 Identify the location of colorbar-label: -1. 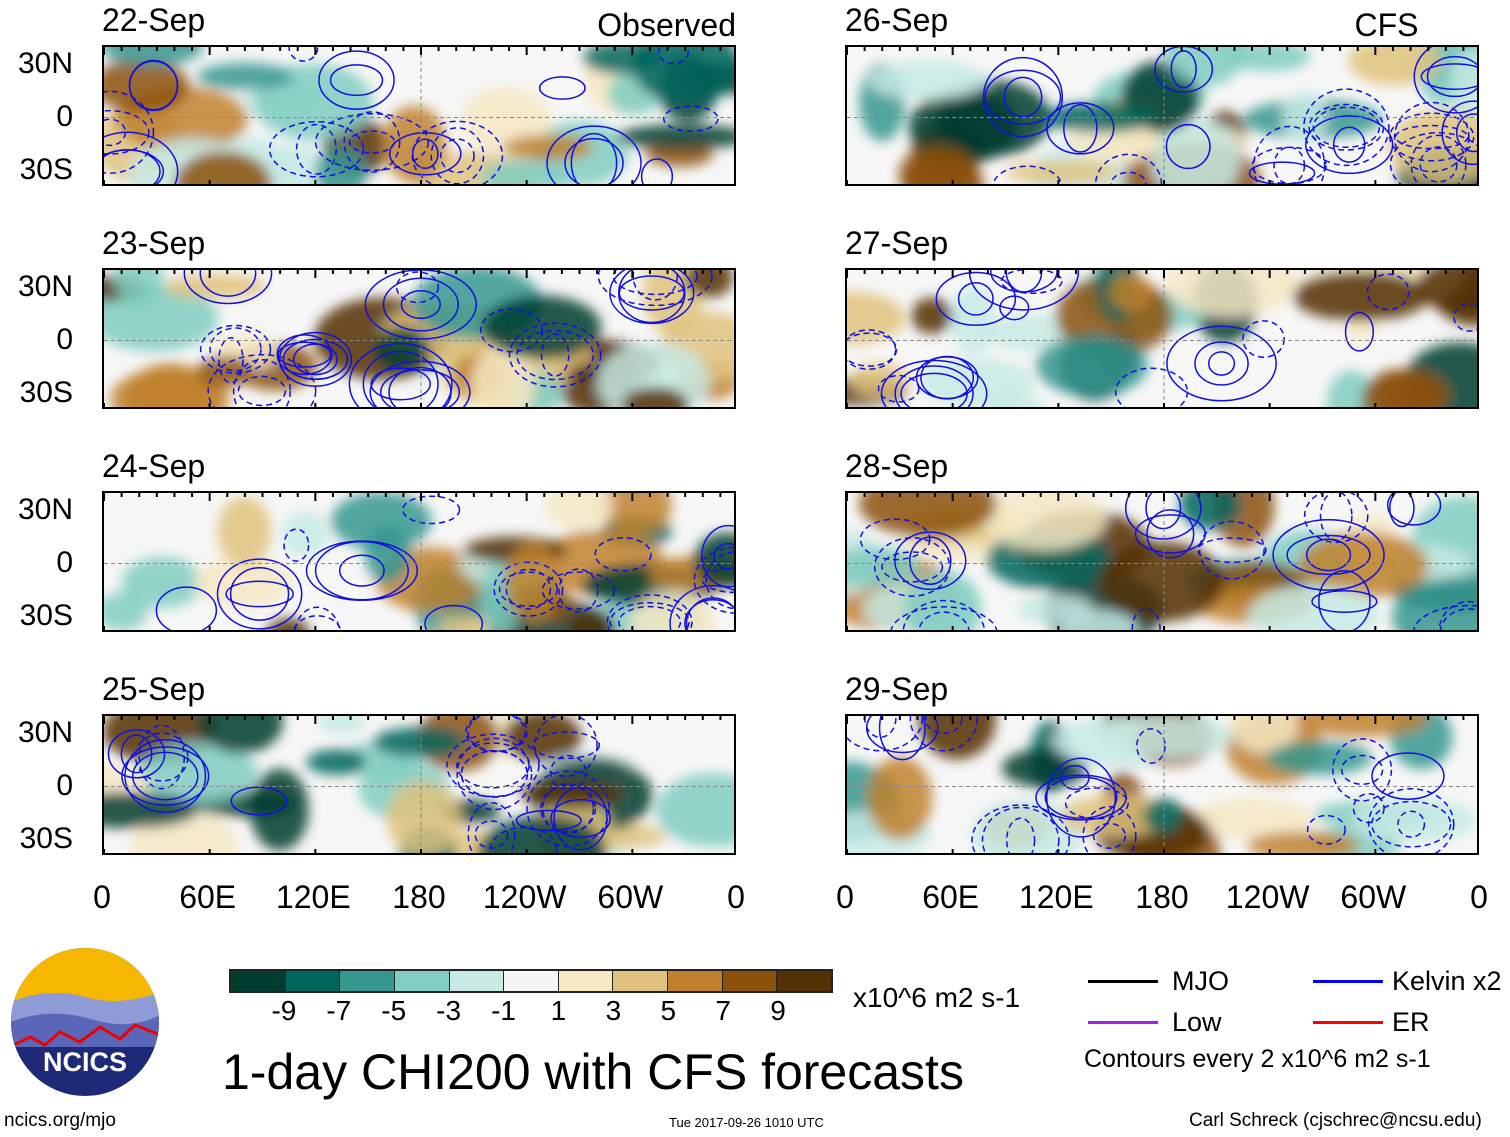
(503, 1010).